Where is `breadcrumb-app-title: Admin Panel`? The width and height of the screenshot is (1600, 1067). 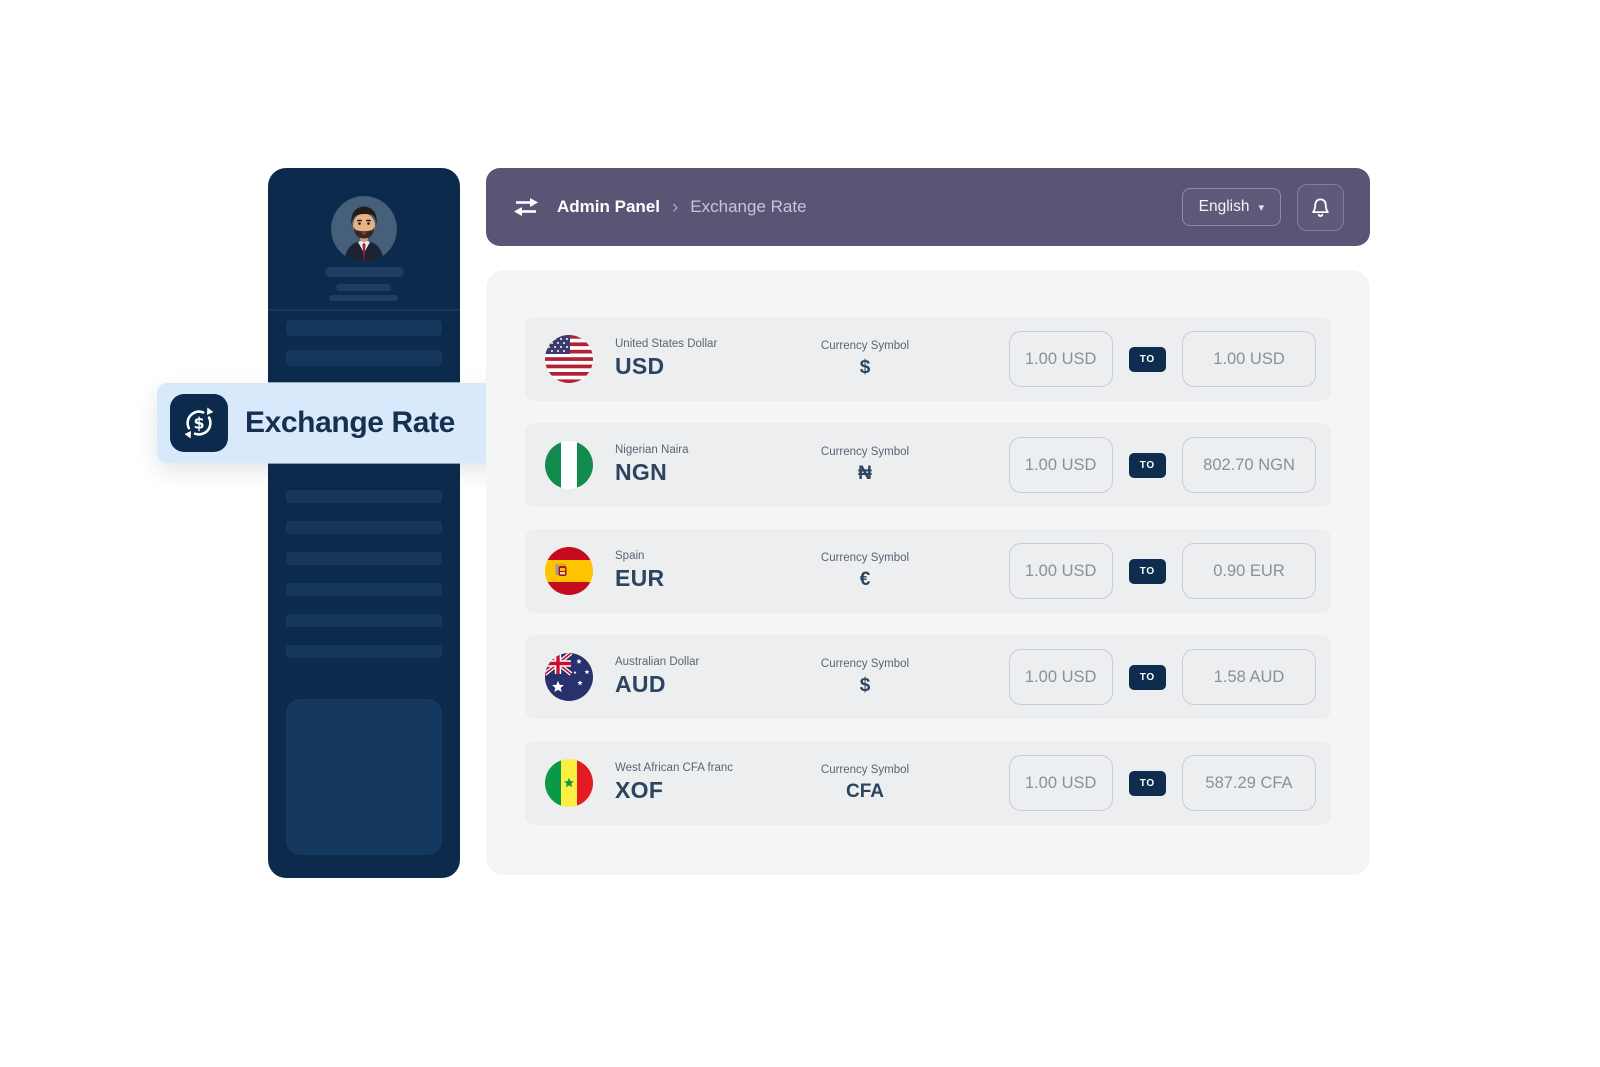 breadcrumb-app-title: Admin Panel is located at coordinates (608, 206).